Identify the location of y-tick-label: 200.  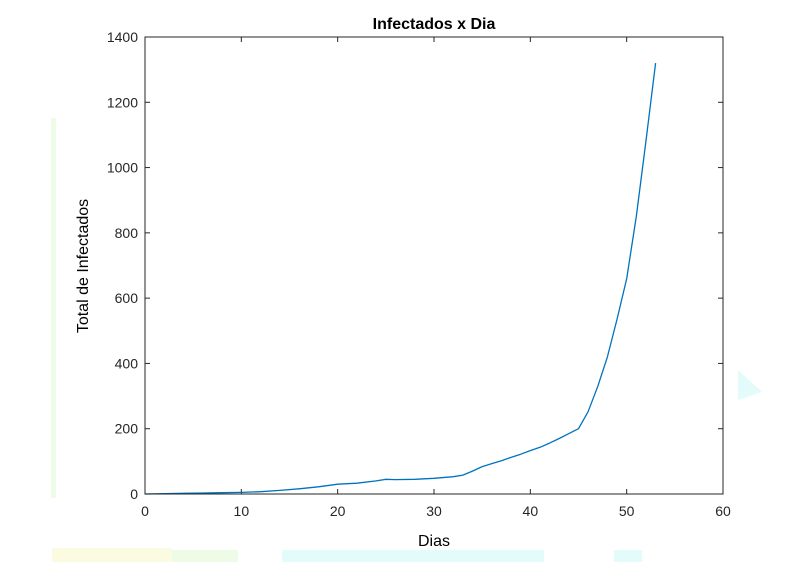
(127, 429).